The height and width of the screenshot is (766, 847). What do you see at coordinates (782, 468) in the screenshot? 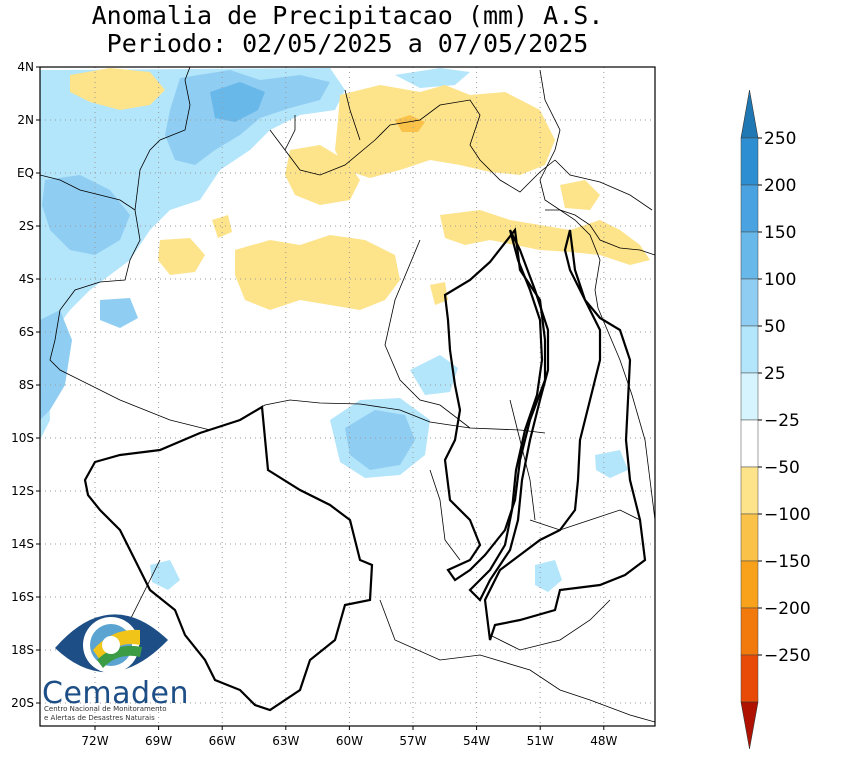
I see `colorbar-label: −50` at bounding box center [782, 468].